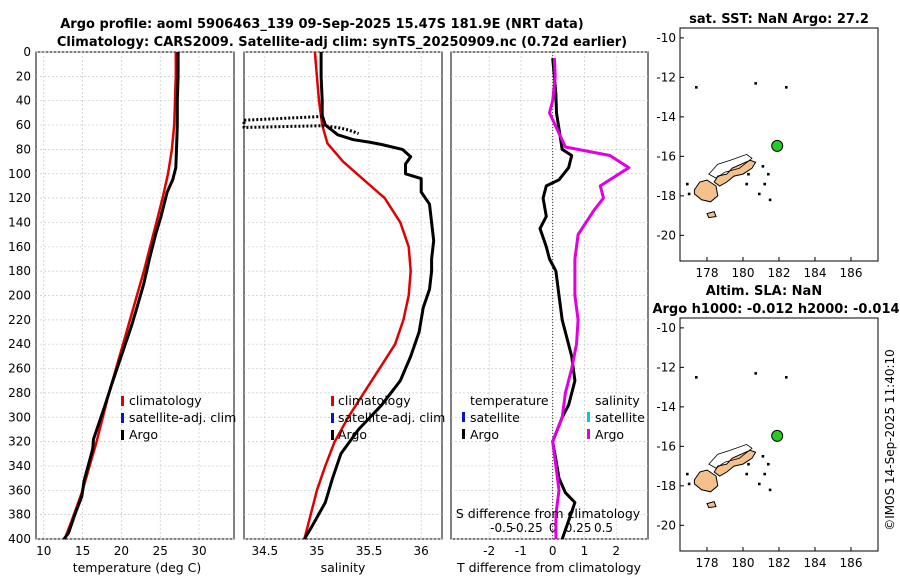 This screenshot has height=580, width=900. Describe the element at coordinates (890, 440) in the screenshot. I see `imos-timestamp: ©IMOS 14-Sep-2025 11:40:10` at that location.